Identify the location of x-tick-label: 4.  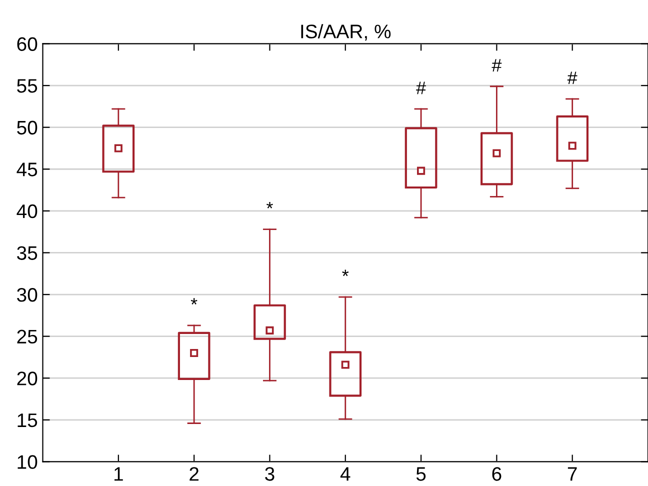
(345, 474).